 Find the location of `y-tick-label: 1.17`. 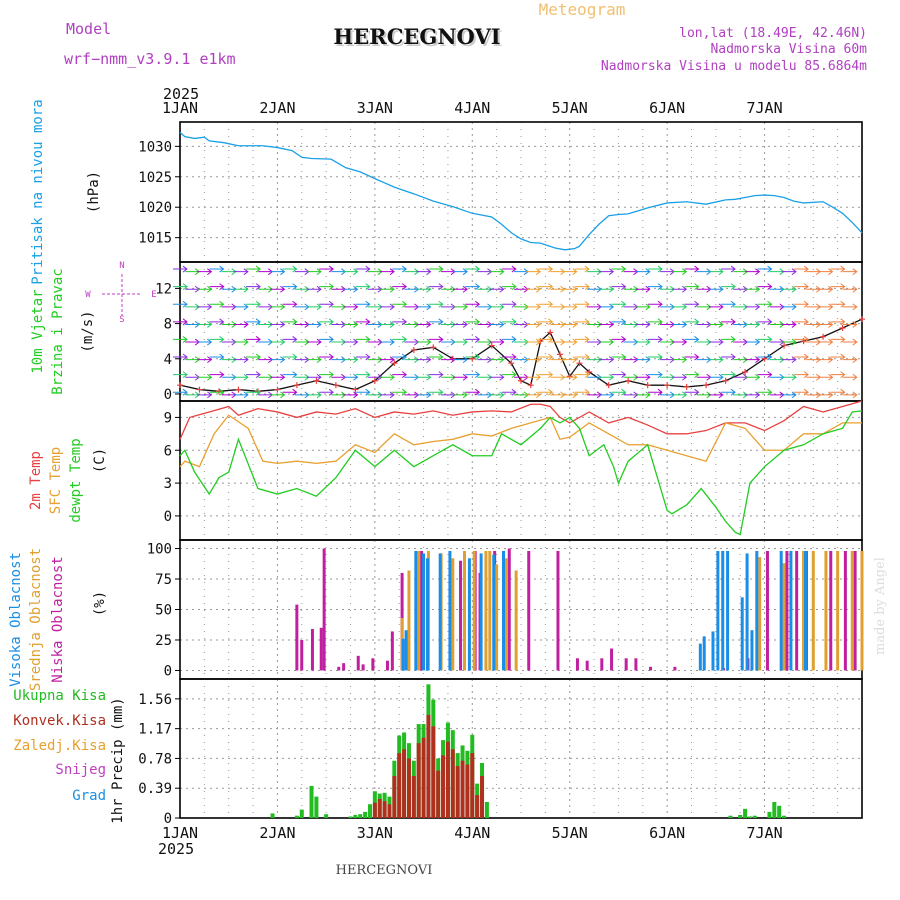

y-tick-label: 1.17 is located at coordinates (155, 730).